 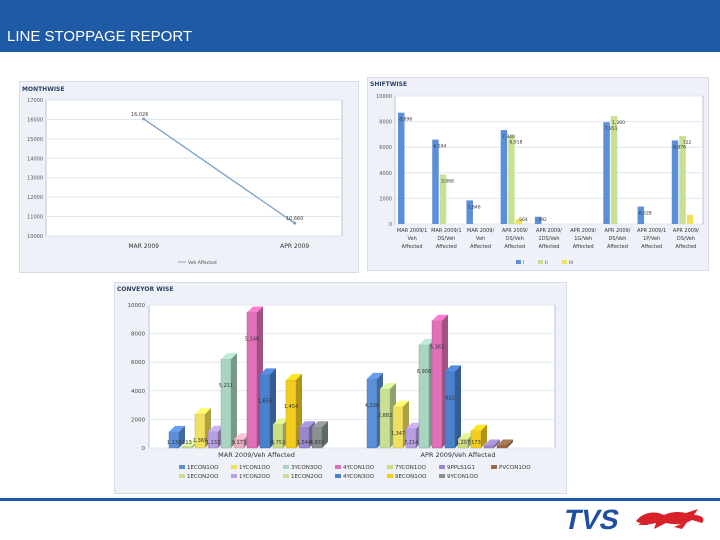 I want to click on monthwise-plot-area, so click(x=194, y=168).